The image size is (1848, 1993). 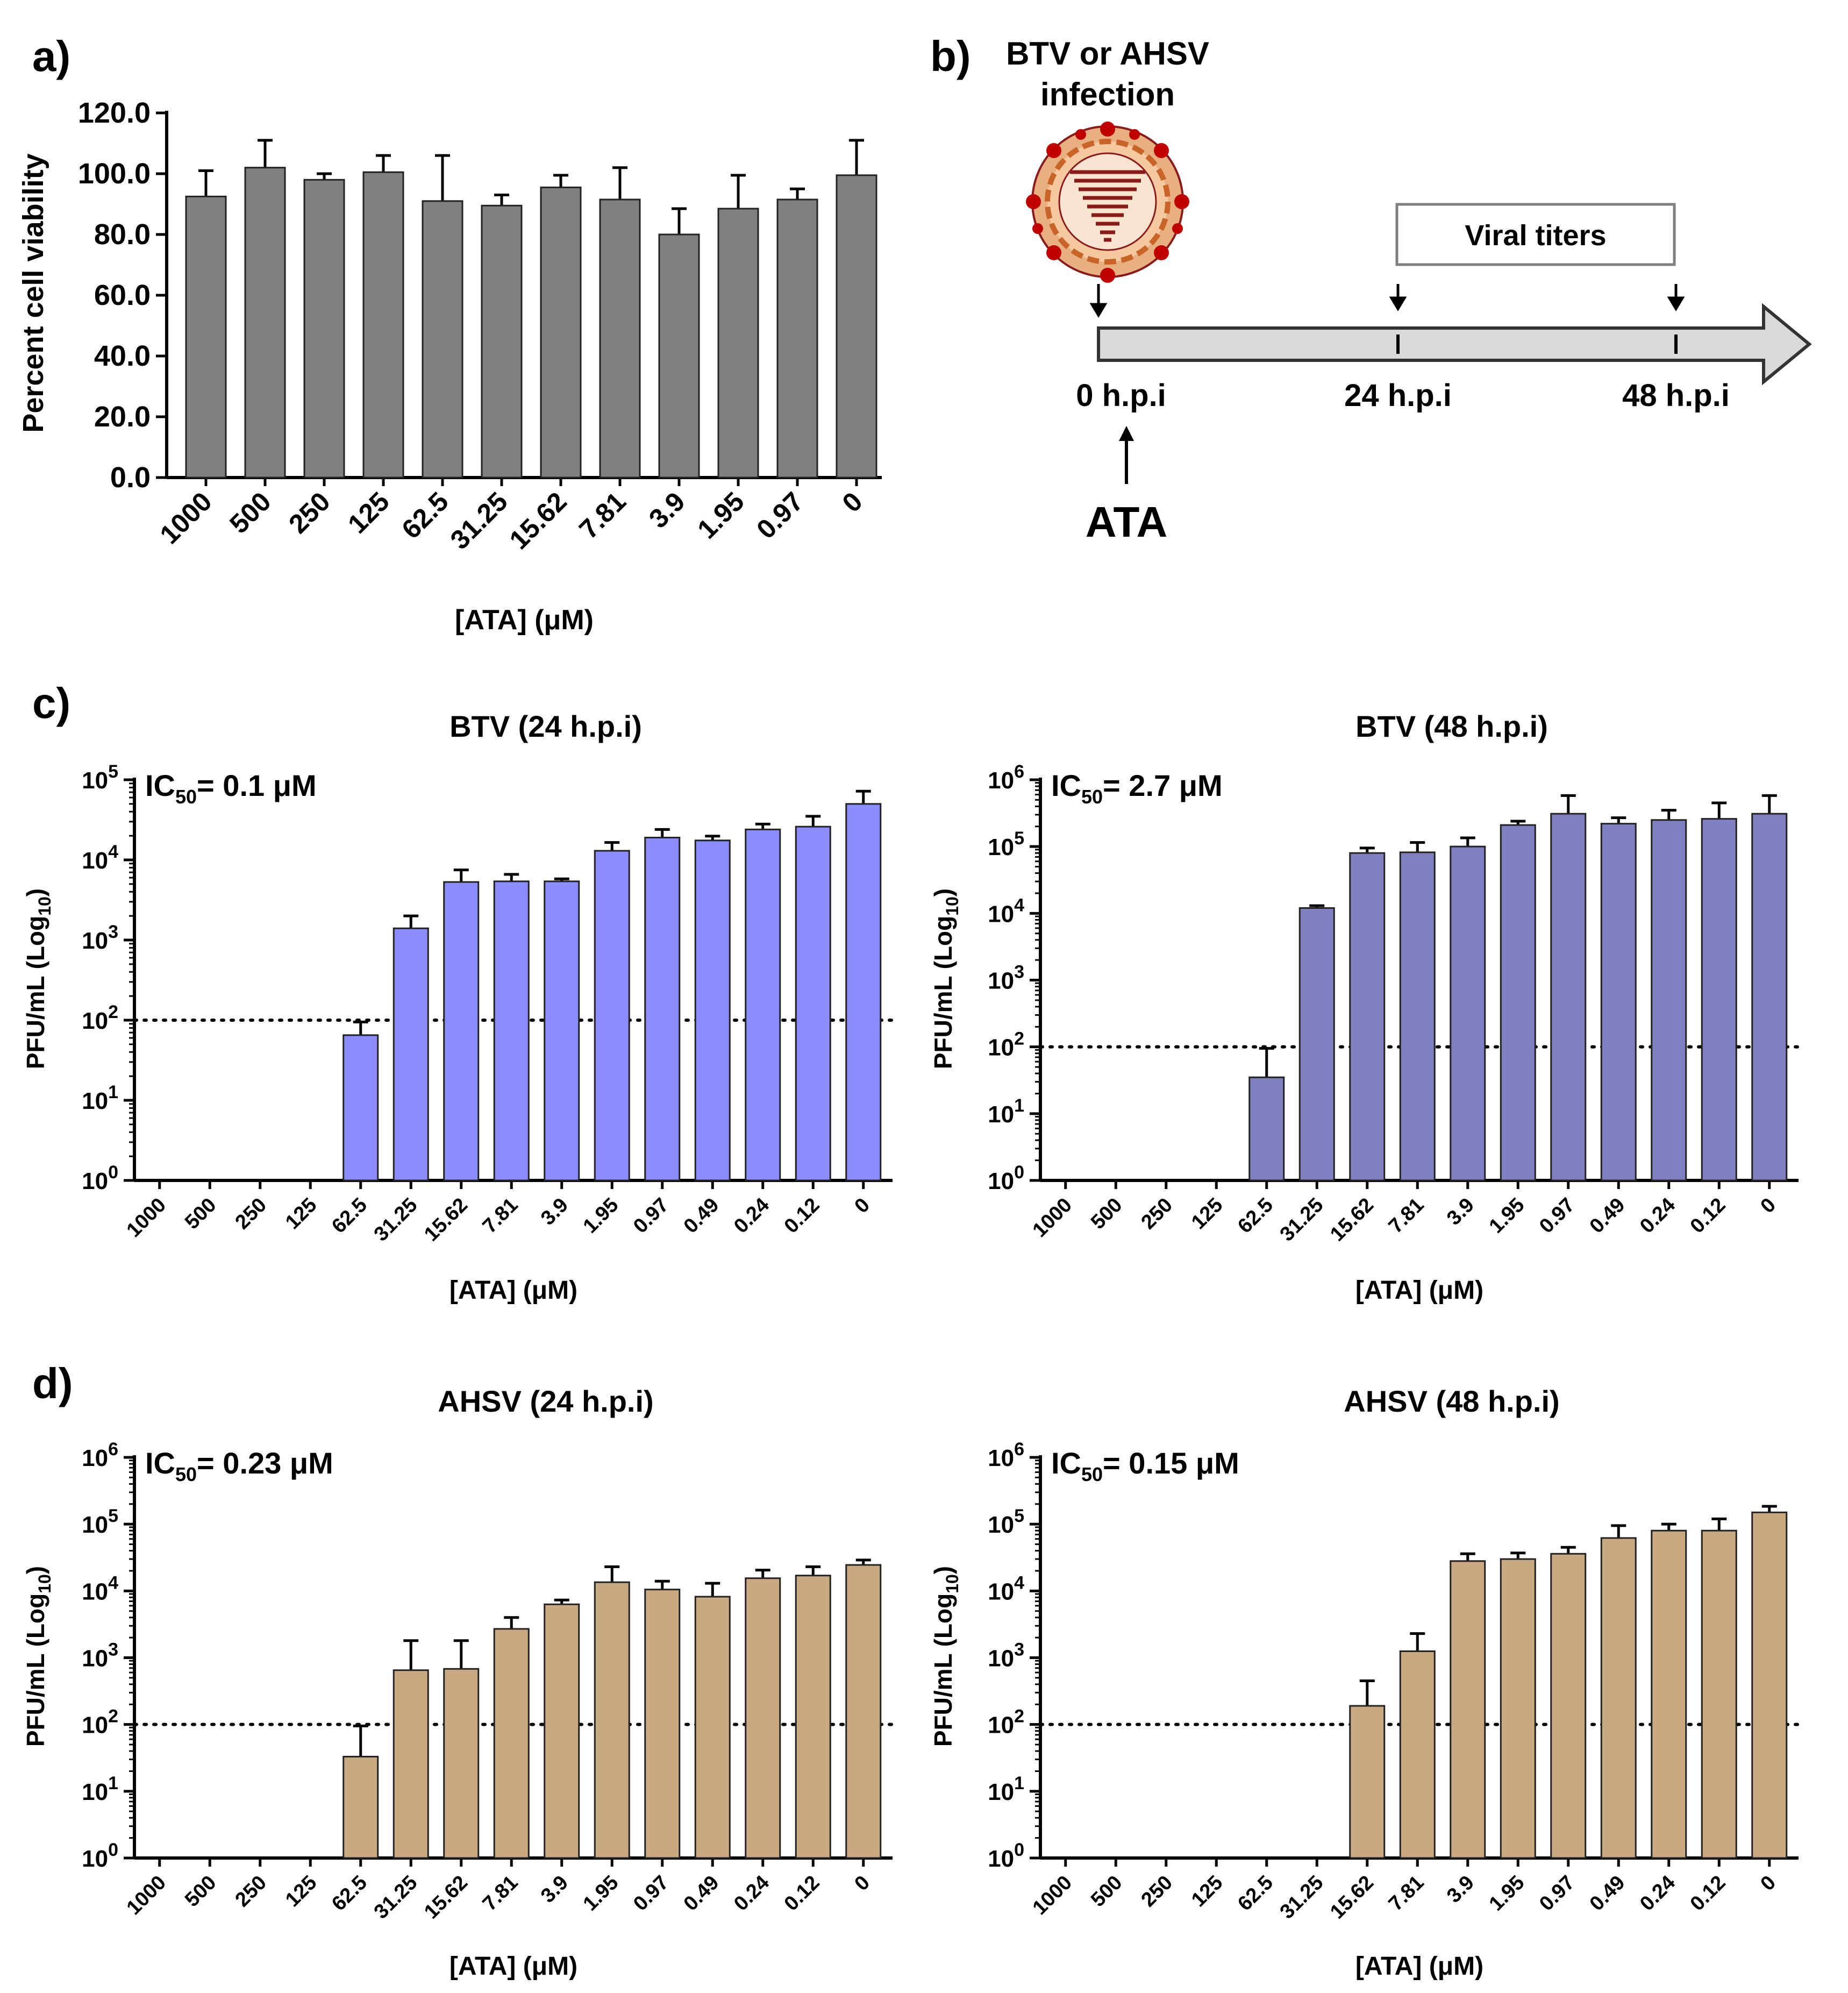 What do you see at coordinates (122, 234) in the screenshot?
I see `y-tick-label: 80.0` at bounding box center [122, 234].